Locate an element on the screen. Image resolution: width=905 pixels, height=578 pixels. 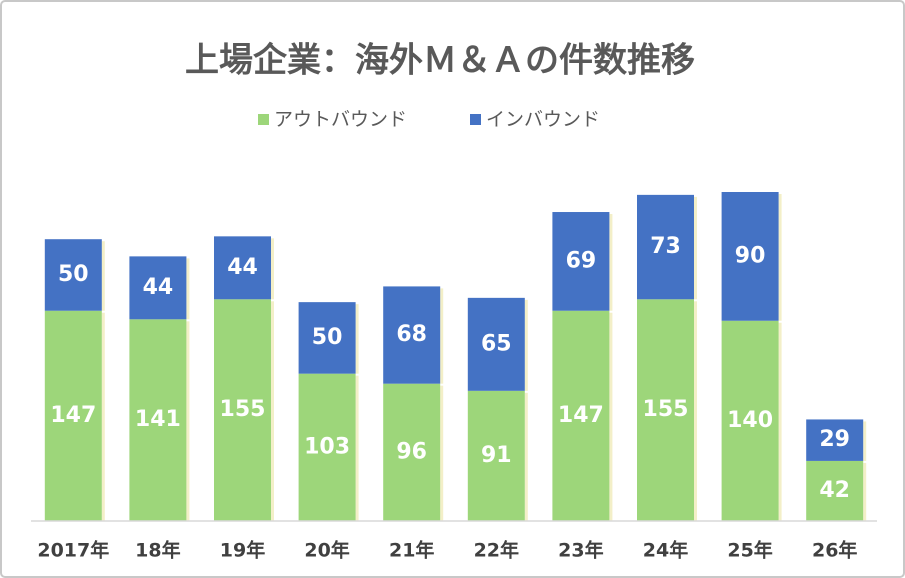
value-label: 91 is located at coordinates (496, 455).